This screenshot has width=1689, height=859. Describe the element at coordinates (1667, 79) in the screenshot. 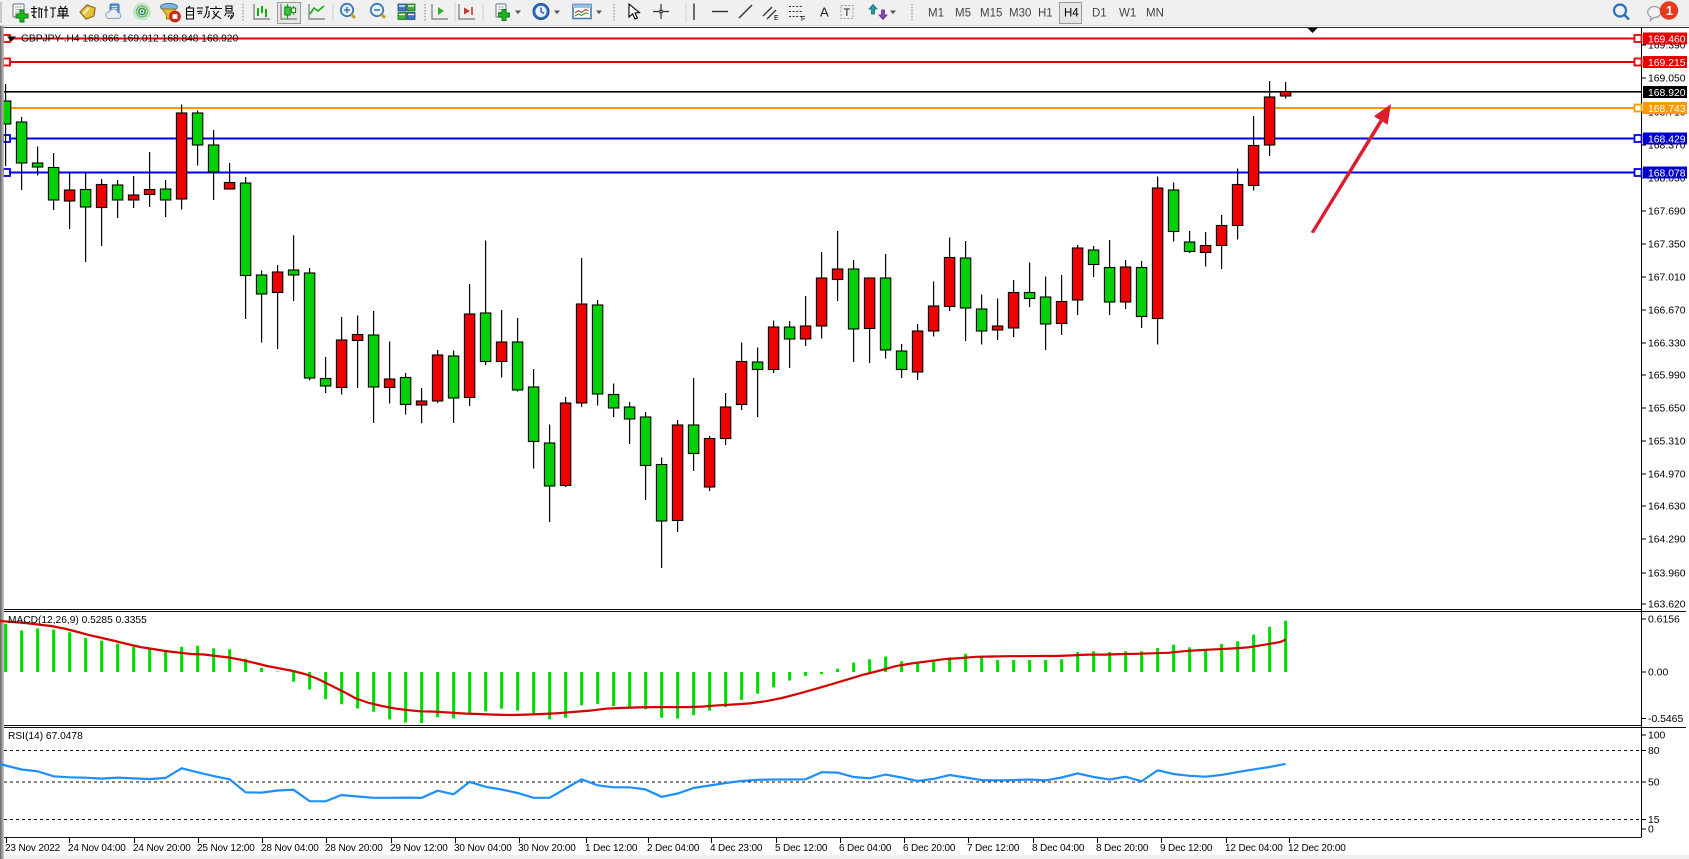

I see `svg-text: 169.050` at that location.